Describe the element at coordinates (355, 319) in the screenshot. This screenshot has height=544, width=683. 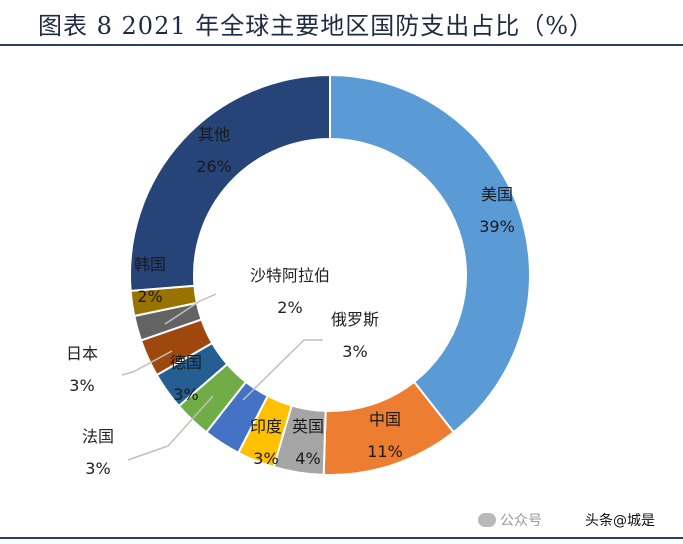
I see `label-name-俄罗斯: 俄罗斯` at that location.